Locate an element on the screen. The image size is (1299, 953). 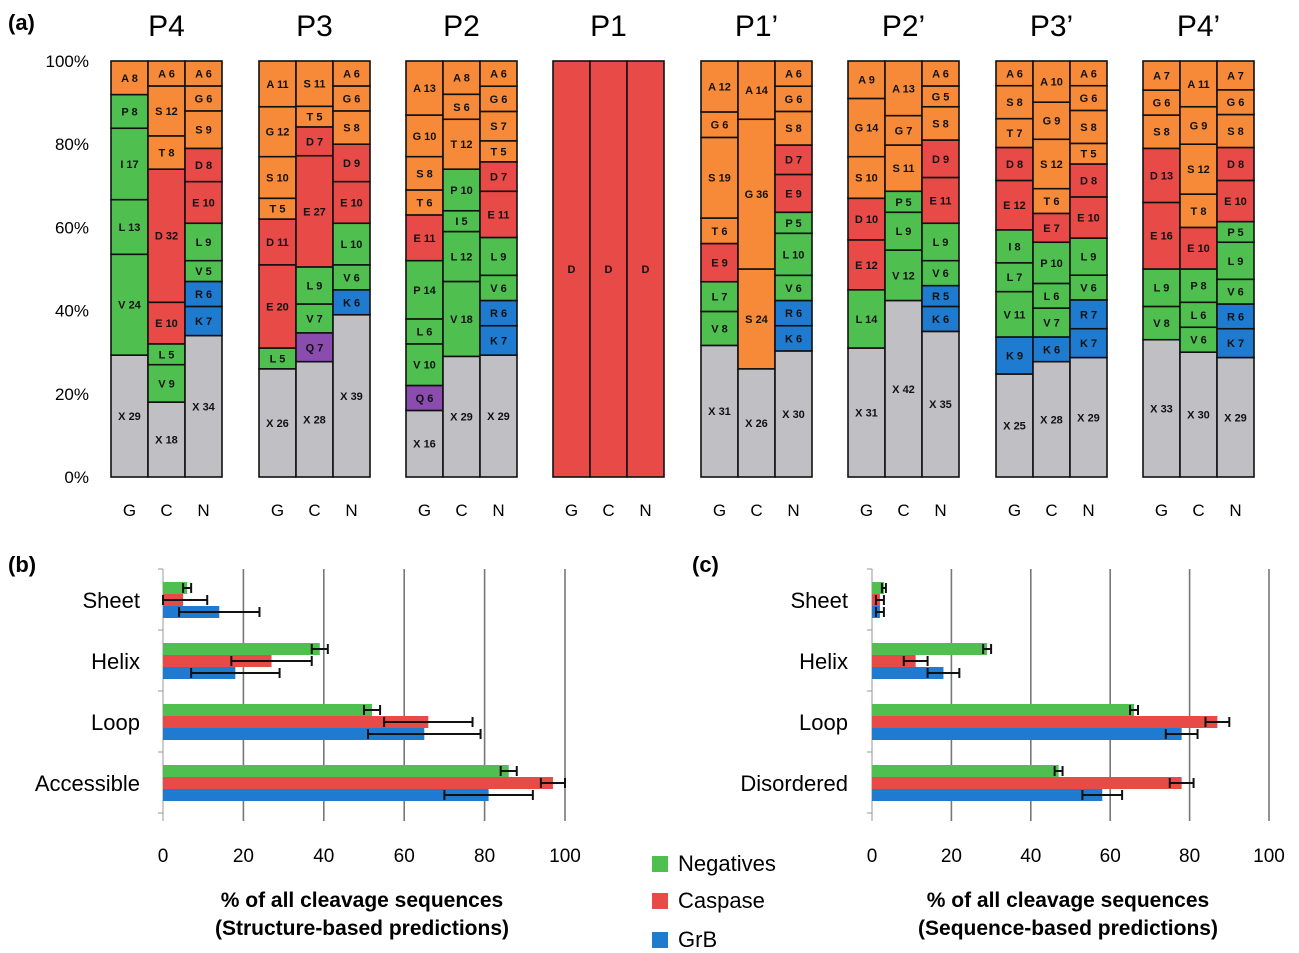
segment-p1-c-d is located at coordinates (608, 269).